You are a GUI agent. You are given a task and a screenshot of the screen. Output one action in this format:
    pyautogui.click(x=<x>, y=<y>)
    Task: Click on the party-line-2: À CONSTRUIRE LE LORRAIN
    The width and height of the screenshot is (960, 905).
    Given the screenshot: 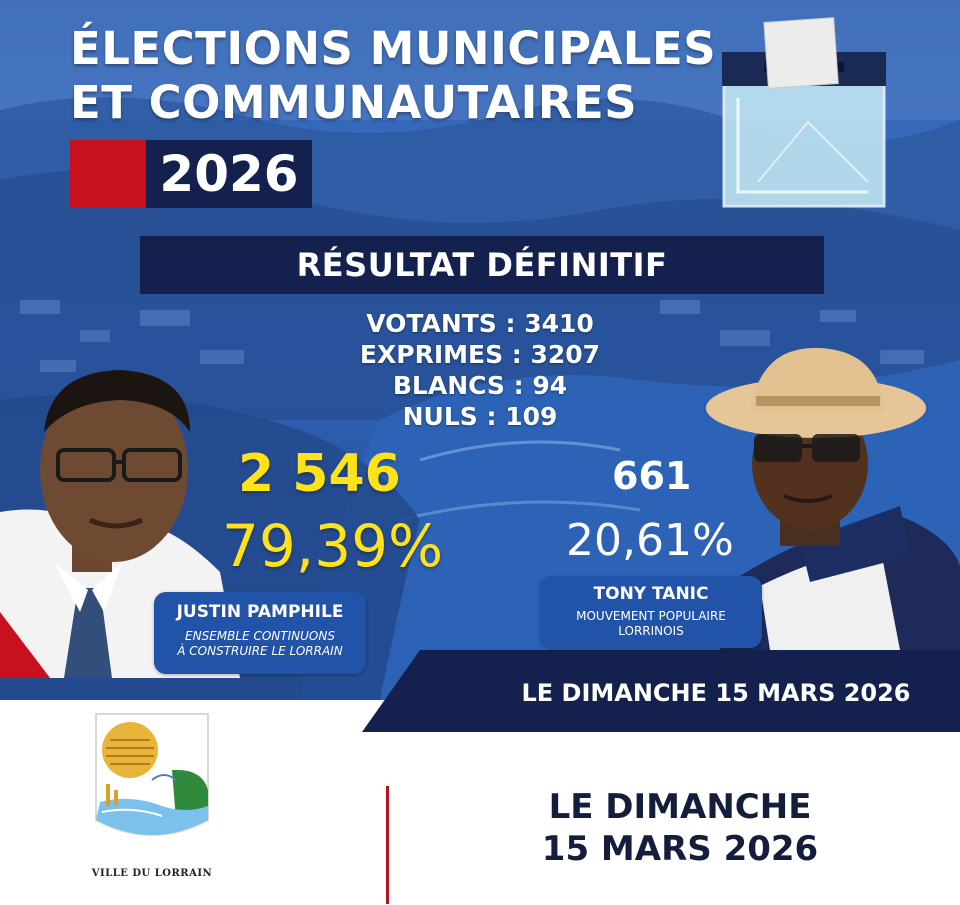 What is the action you would take?
    pyautogui.click(x=260, y=651)
    